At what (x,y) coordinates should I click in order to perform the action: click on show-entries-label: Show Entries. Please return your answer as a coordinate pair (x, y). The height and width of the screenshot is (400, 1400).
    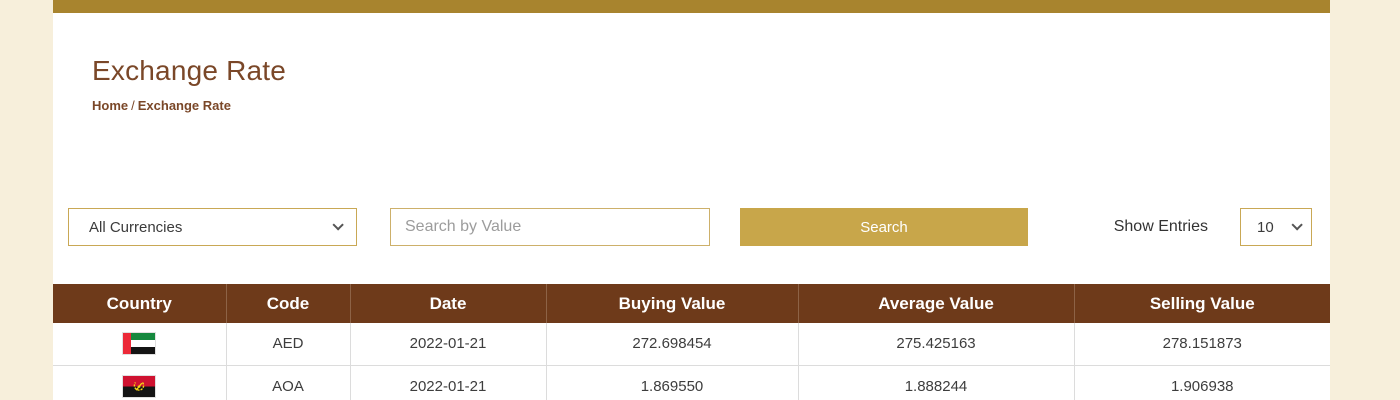
    Looking at the image, I should click on (1160, 226).